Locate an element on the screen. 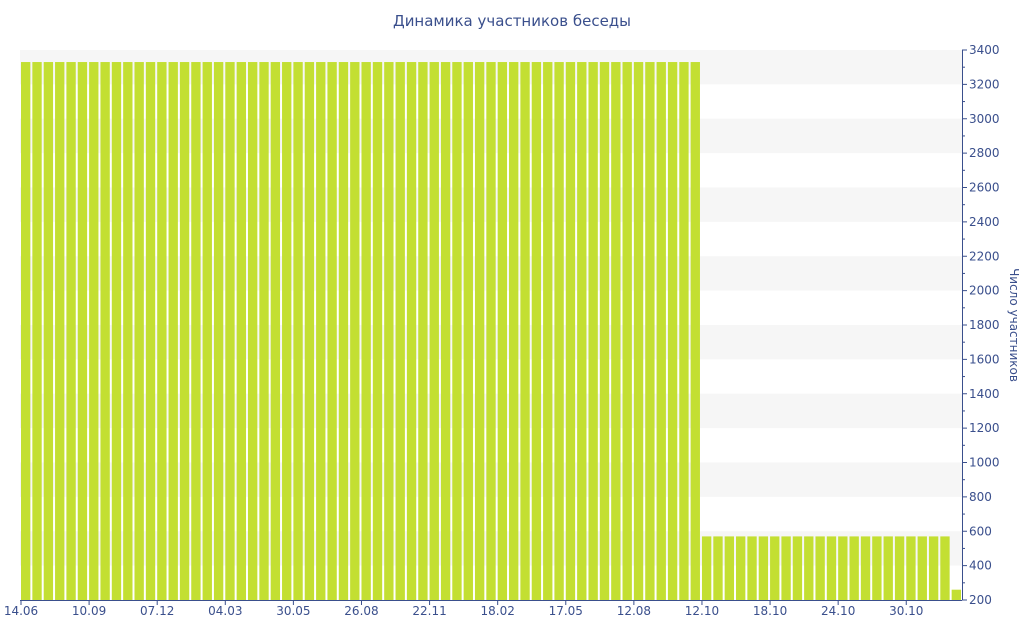  x-tick-label: 14.06 is located at coordinates (21, 611).